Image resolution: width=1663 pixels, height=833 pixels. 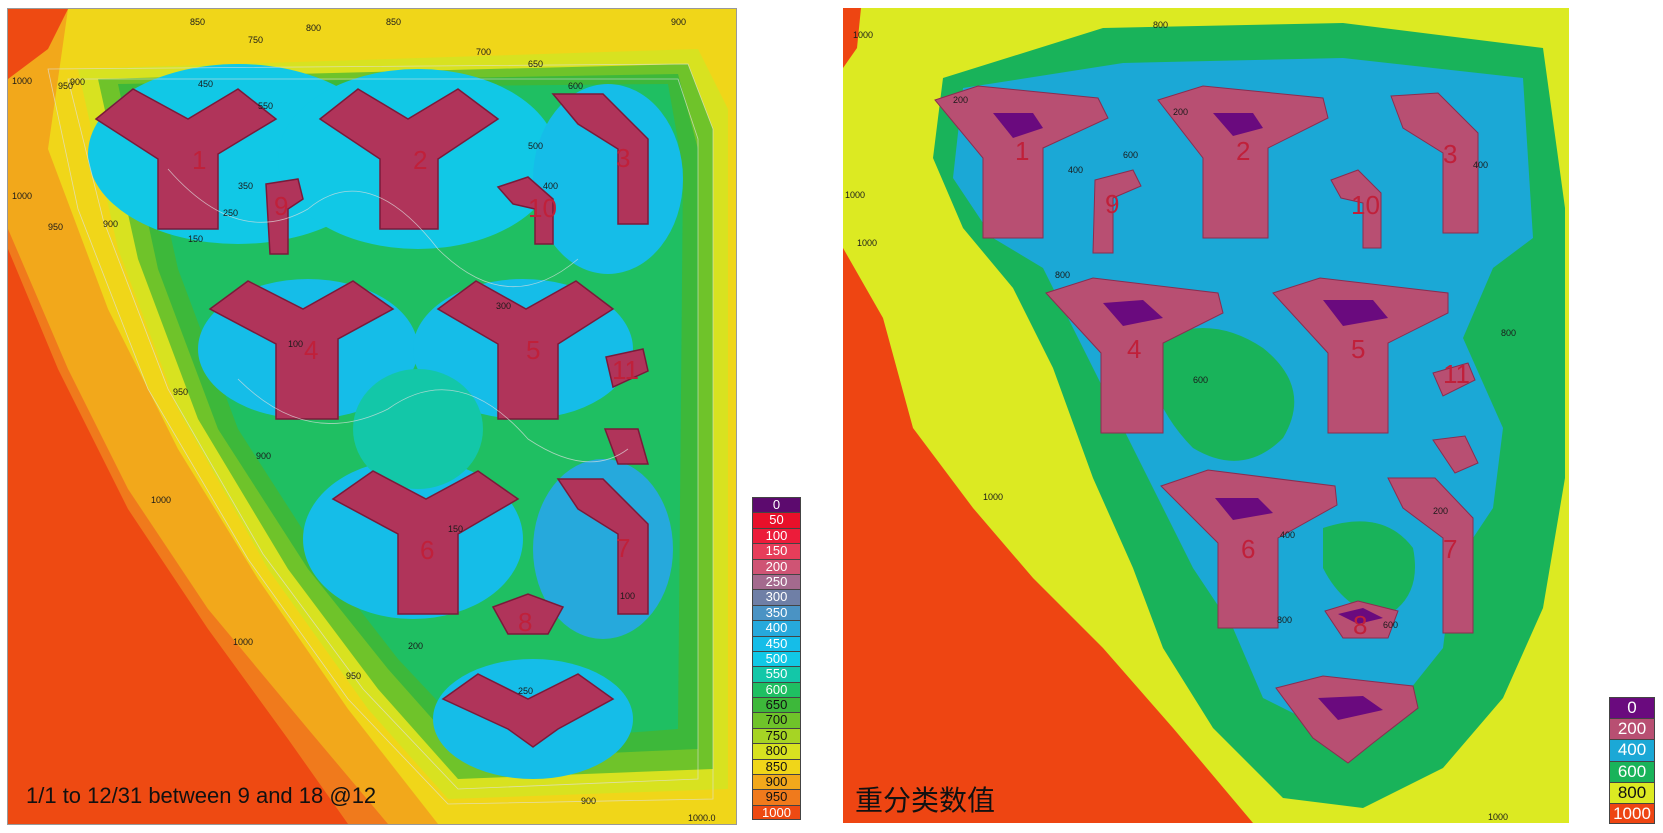 What do you see at coordinates (776, 797) in the screenshot?
I see `legend-swatch-950: 950` at bounding box center [776, 797].